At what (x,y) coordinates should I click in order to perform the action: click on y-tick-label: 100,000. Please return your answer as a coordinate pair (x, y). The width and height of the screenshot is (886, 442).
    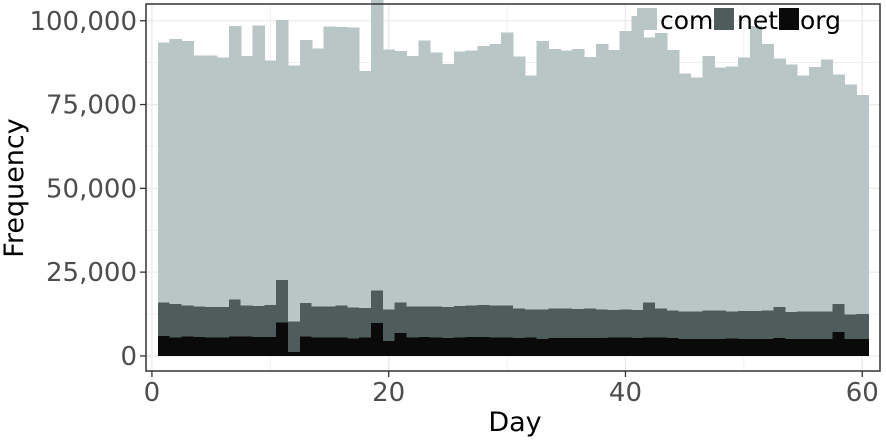
    Looking at the image, I should click on (83, 22).